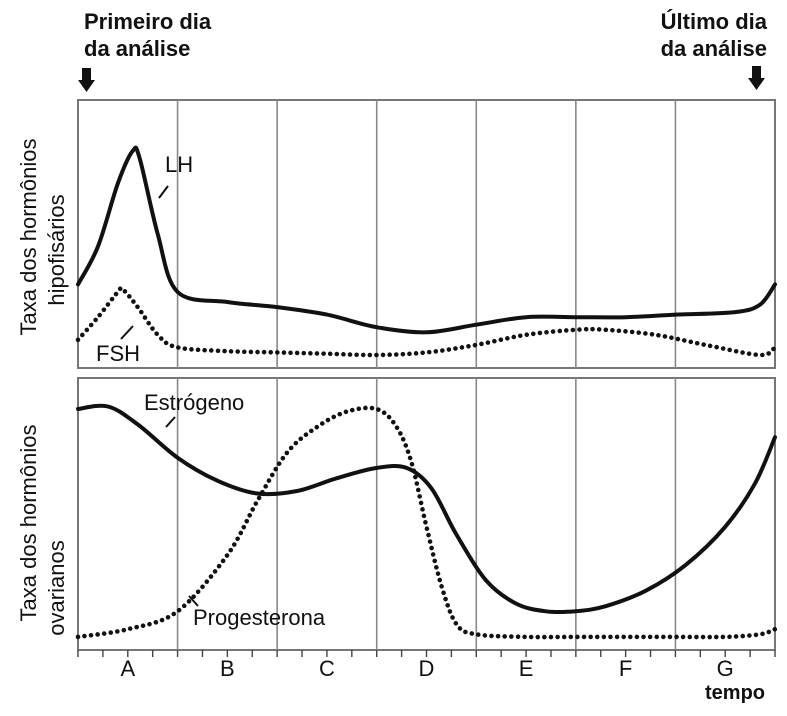 The height and width of the screenshot is (716, 787). Describe the element at coordinates (179, 164) in the screenshot. I see `lh-label: LH` at that location.